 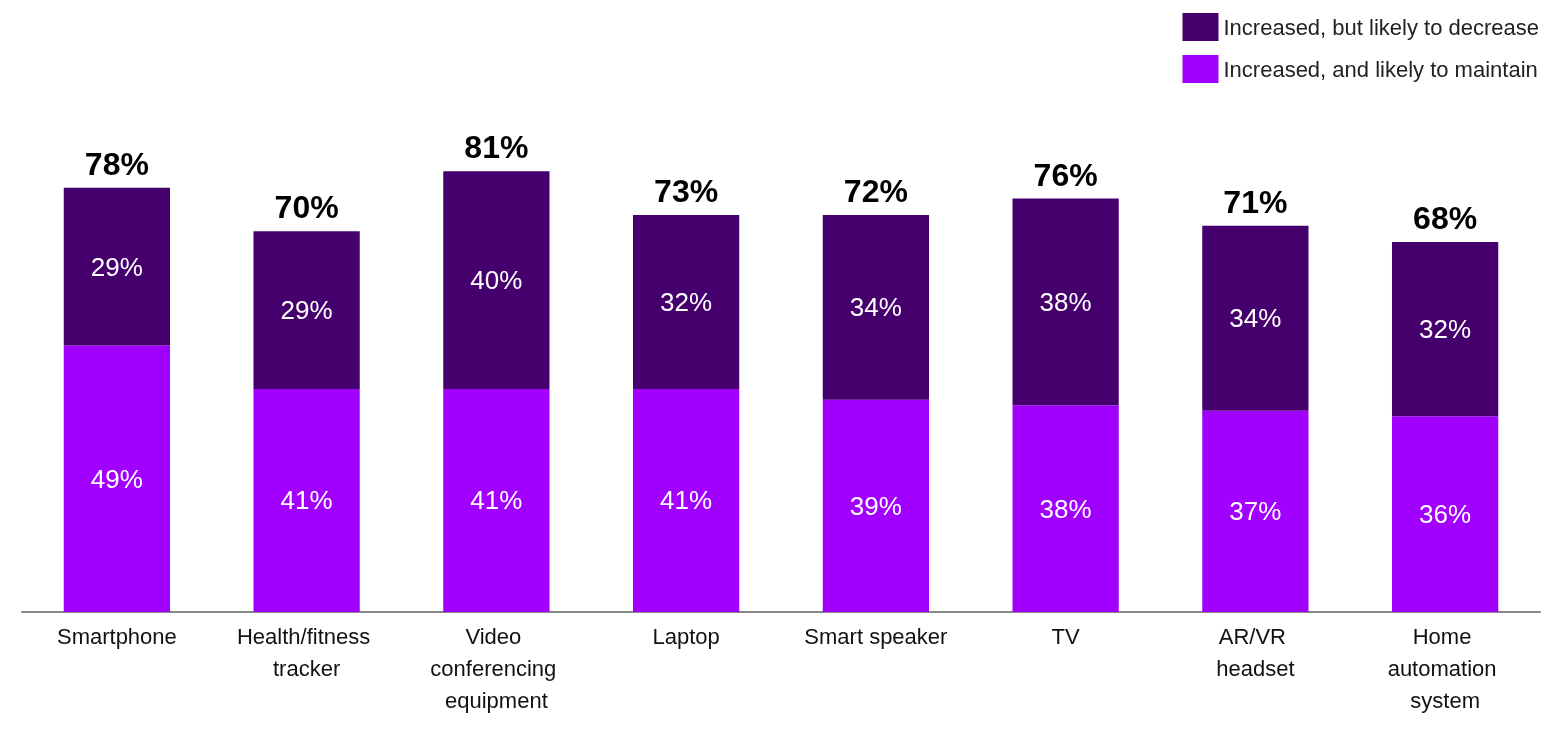 What do you see at coordinates (875, 190) in the screenshot?
I see `total-label: 72%` at bounding box center [875, 190].